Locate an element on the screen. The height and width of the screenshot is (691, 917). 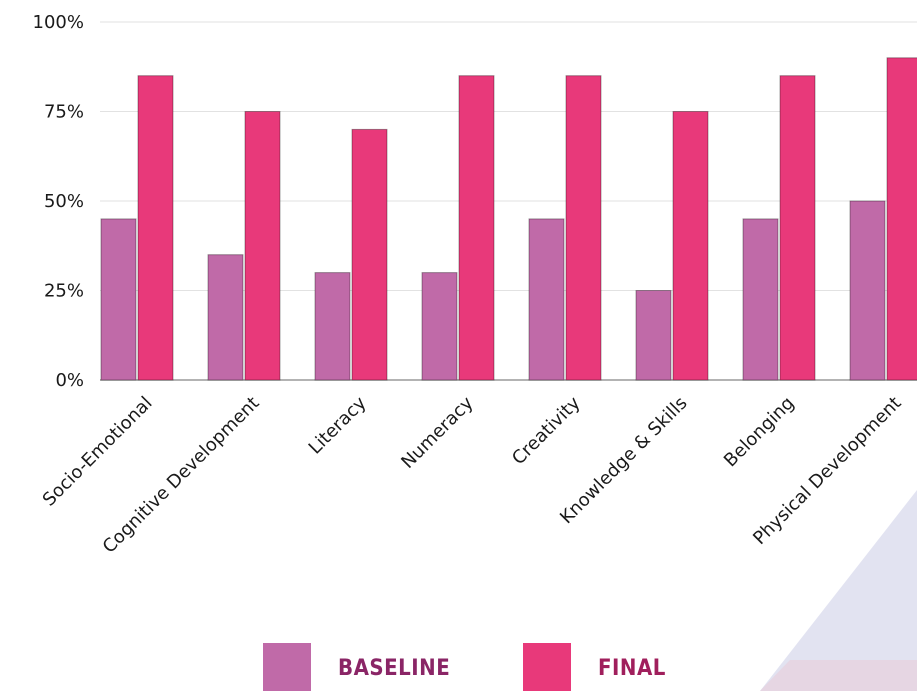
legend-swatch-baseline is located at coordinates (287, 667).